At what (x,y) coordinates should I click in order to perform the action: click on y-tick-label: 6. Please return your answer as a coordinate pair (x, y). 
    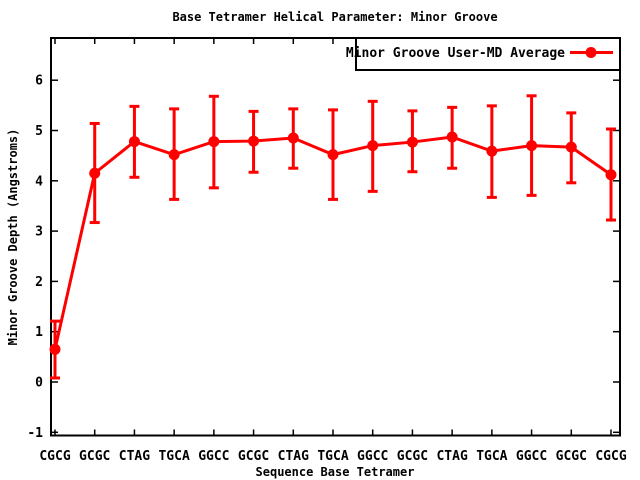
    Looking at the image, I should click on (39, 81).